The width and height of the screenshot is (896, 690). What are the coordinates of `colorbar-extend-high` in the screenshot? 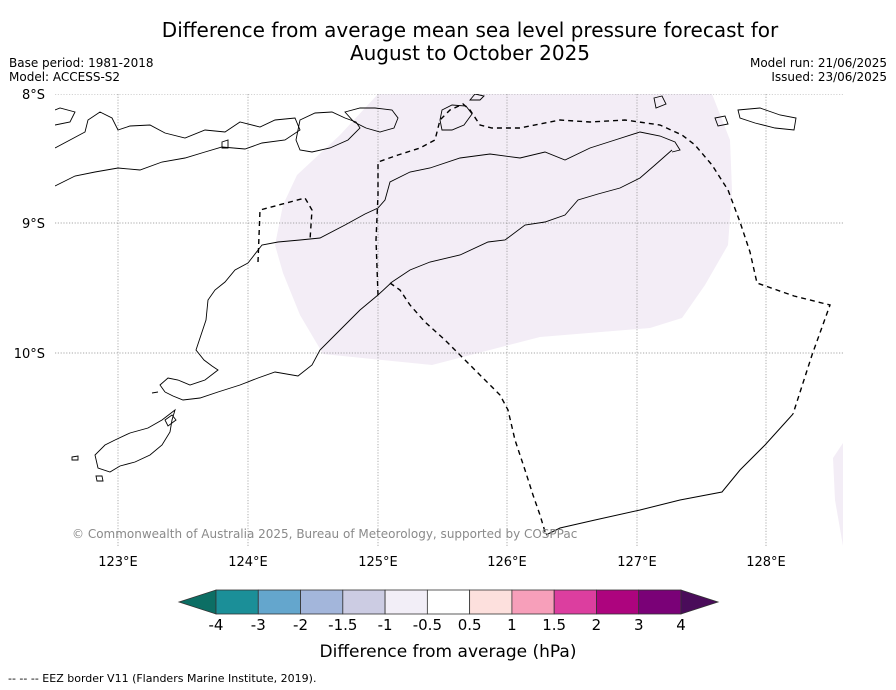 It's located at (700, 602).